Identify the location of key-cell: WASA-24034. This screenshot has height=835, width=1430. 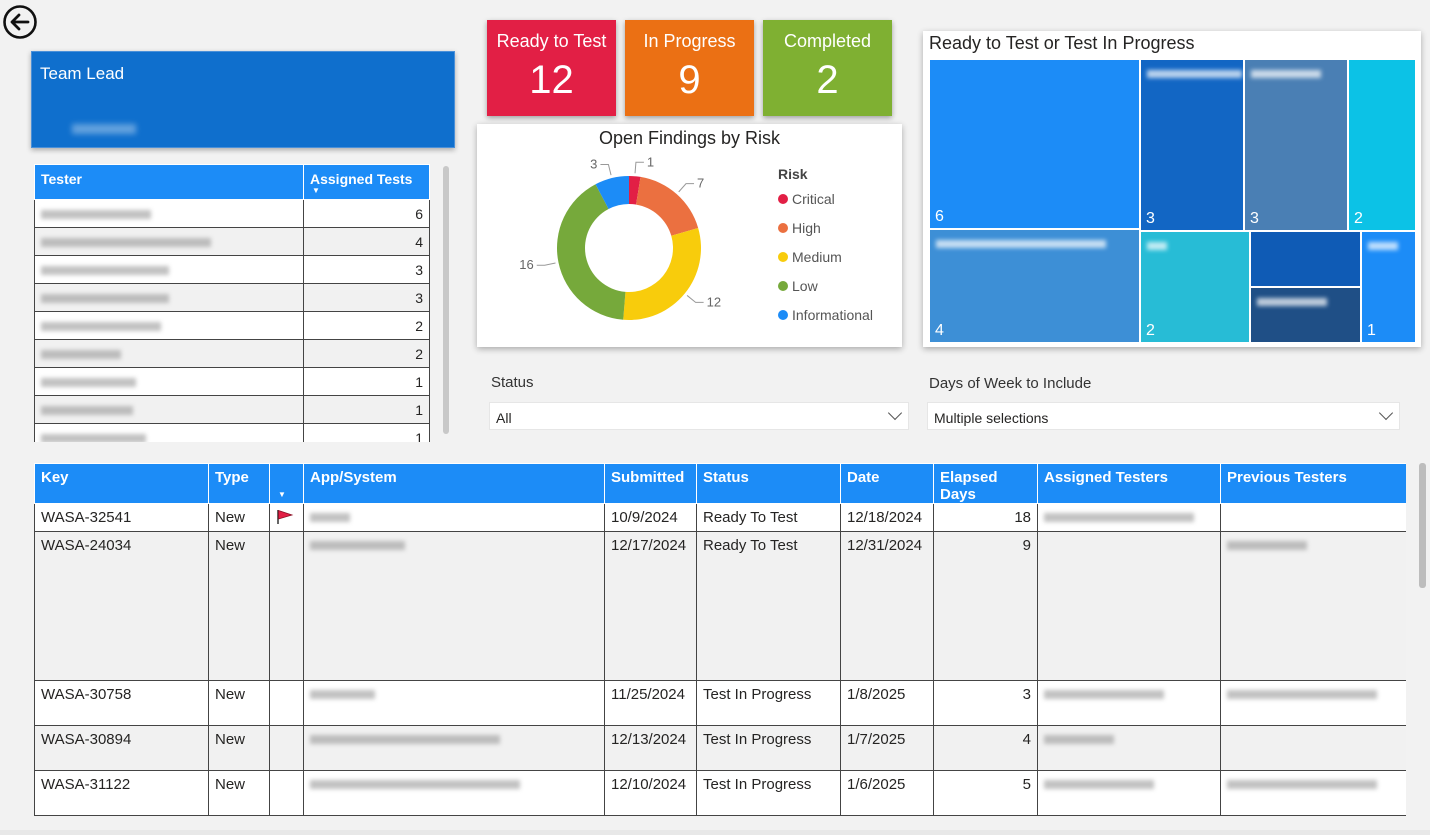
(121, 606).